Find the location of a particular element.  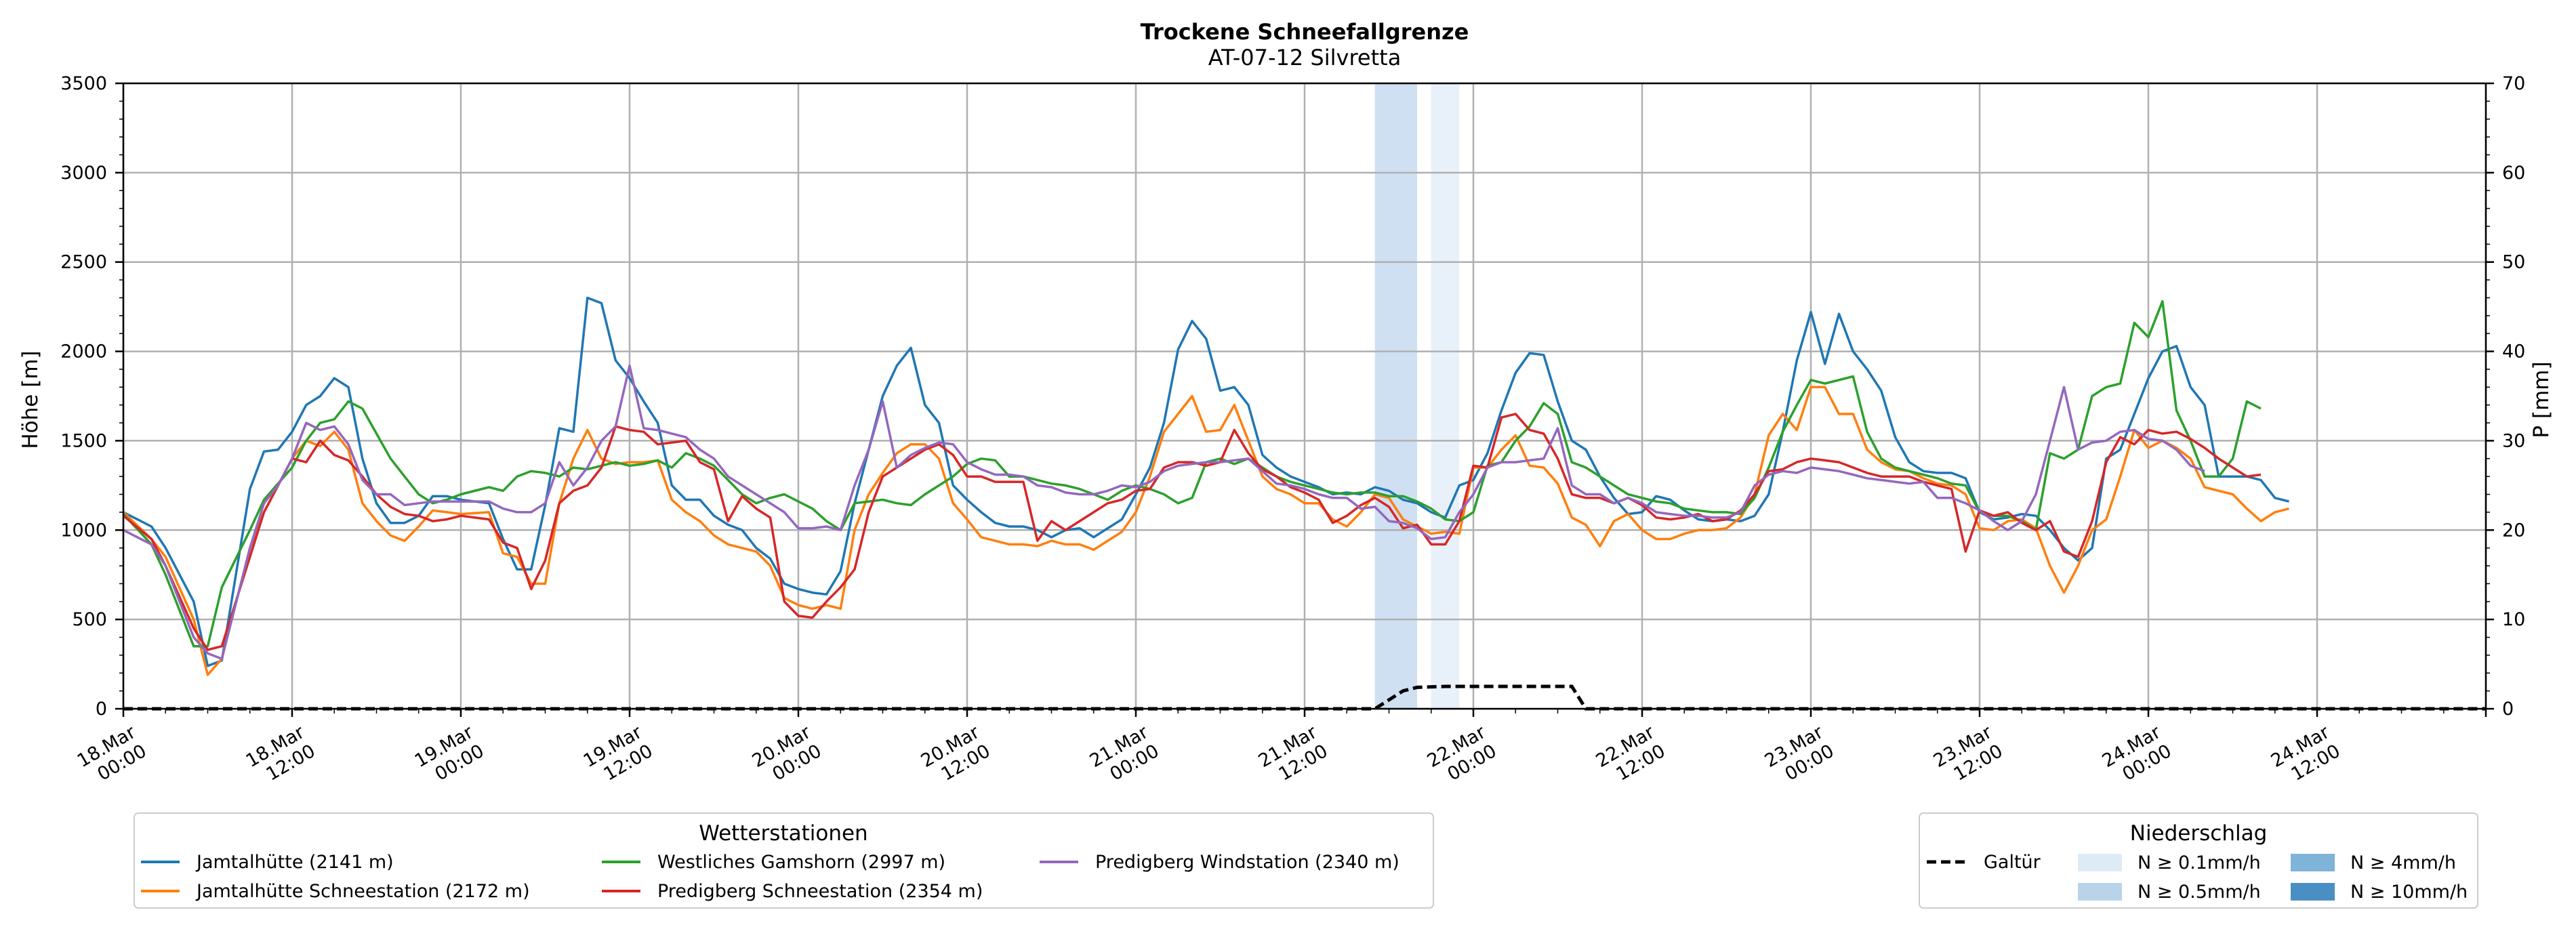

x-tick-label-5: 20.Mar12:00 is located at coordinates (957, 756).